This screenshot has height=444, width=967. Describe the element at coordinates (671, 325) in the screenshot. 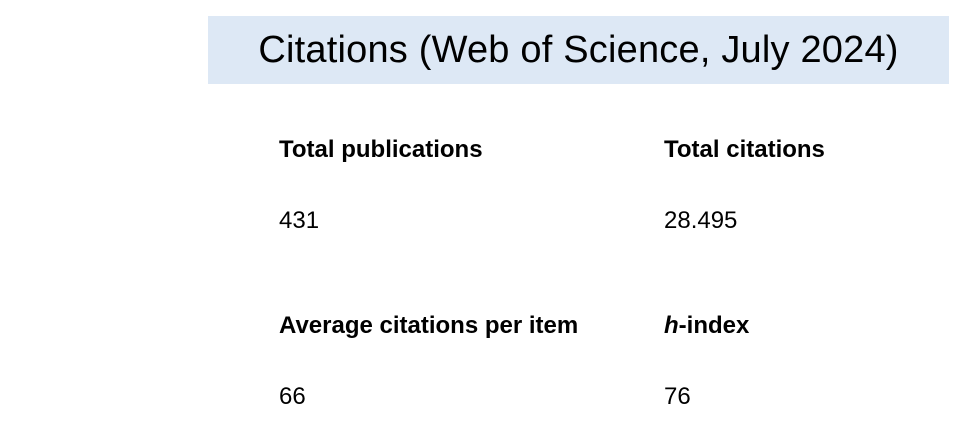

I see `h-index-label-italic: h` at that location.